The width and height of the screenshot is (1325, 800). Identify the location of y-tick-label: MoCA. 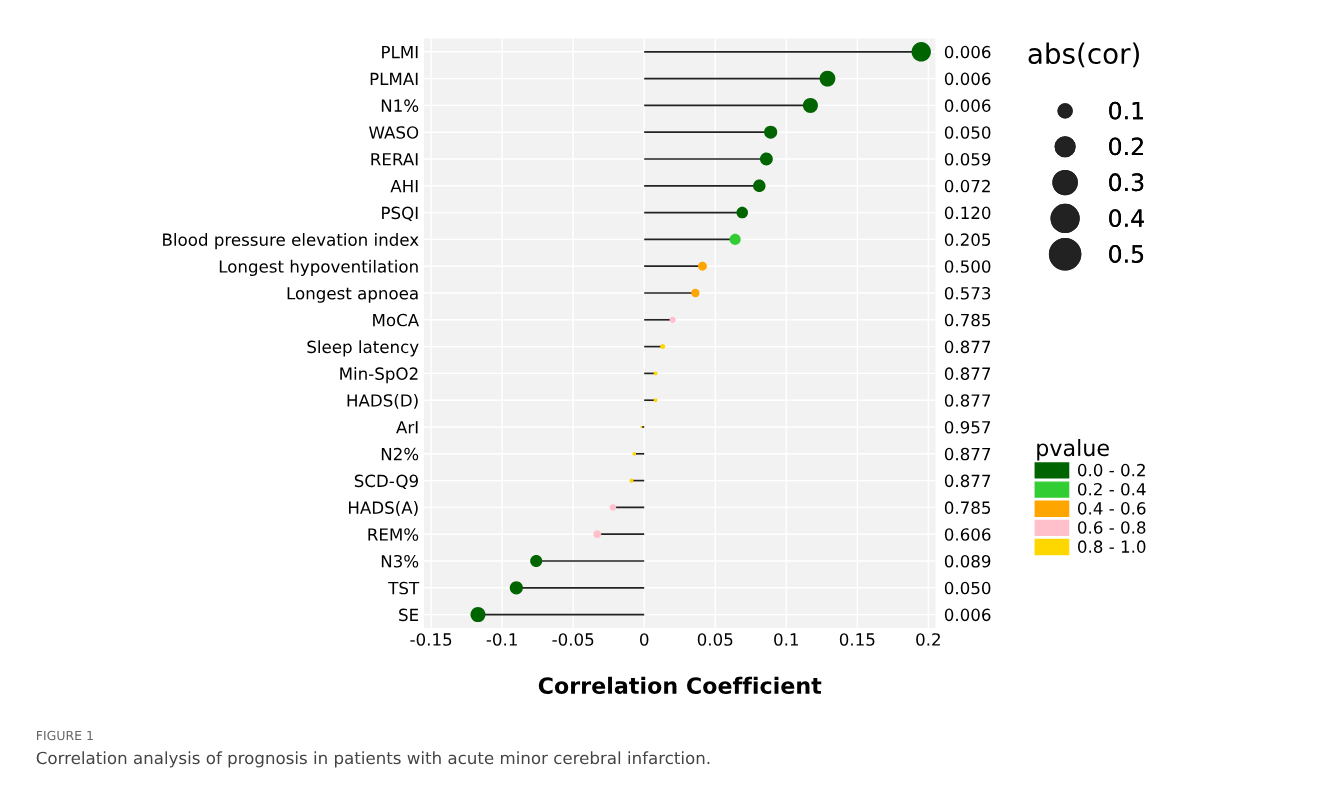
(396, 320).